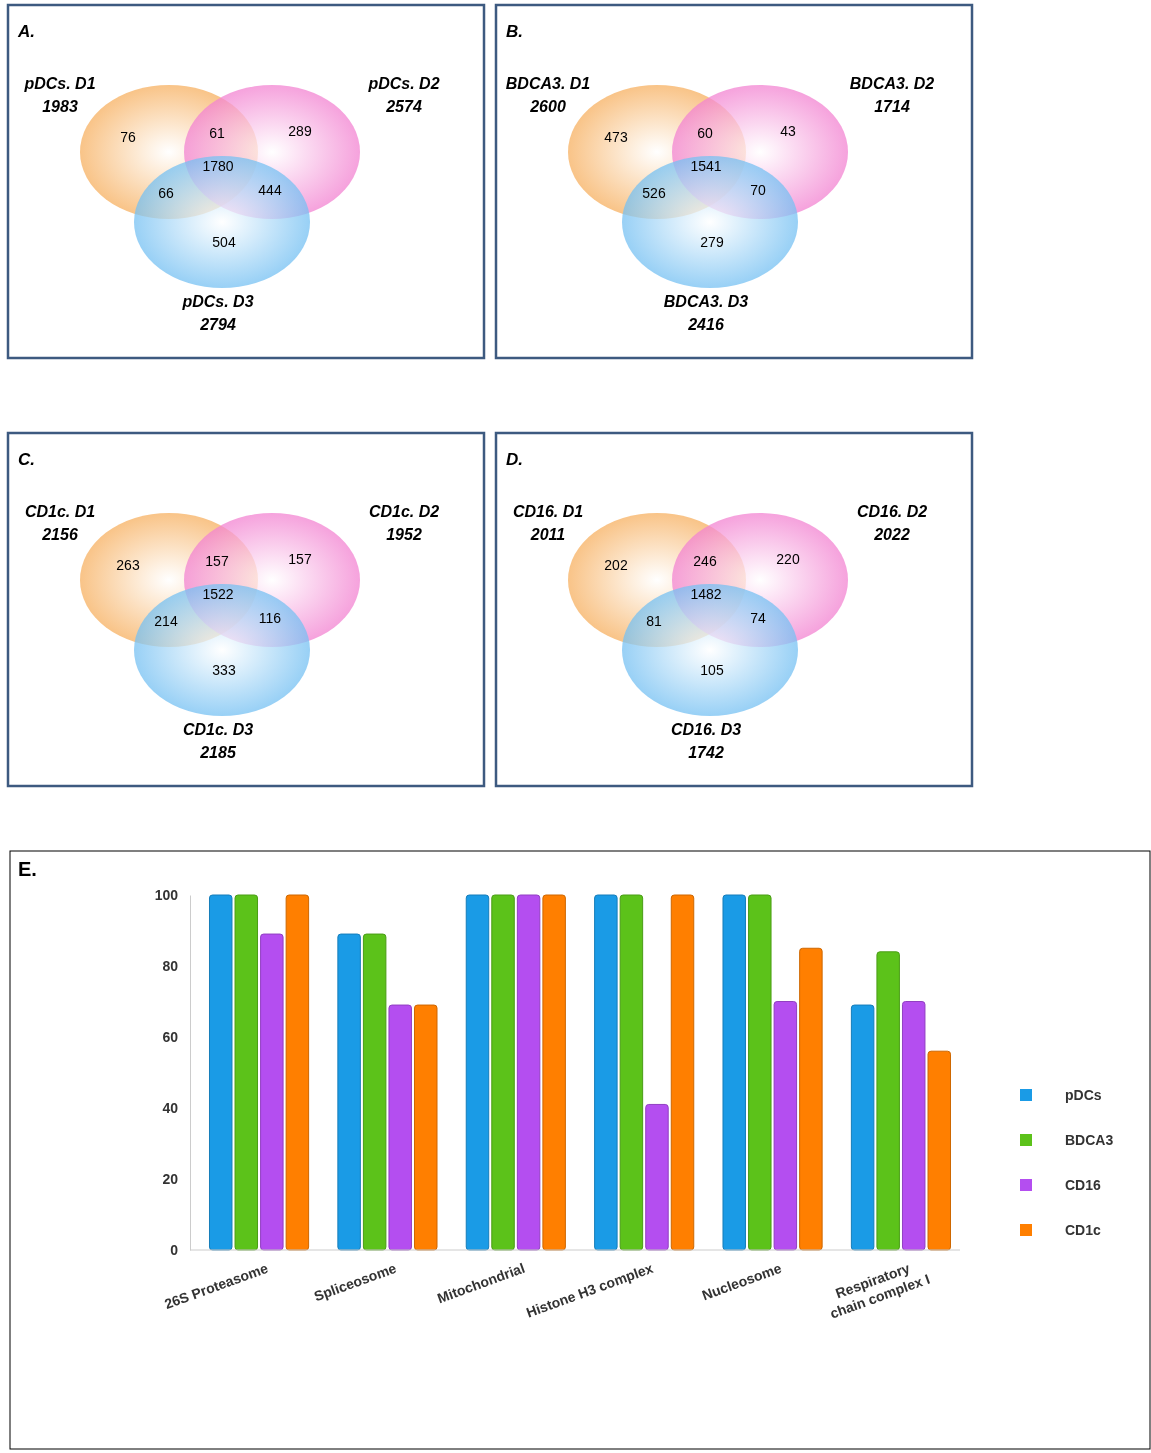  Describe the element at coordinates (1083, 1095) in the screenshot. I see `legend-label: pDCs` at that location.